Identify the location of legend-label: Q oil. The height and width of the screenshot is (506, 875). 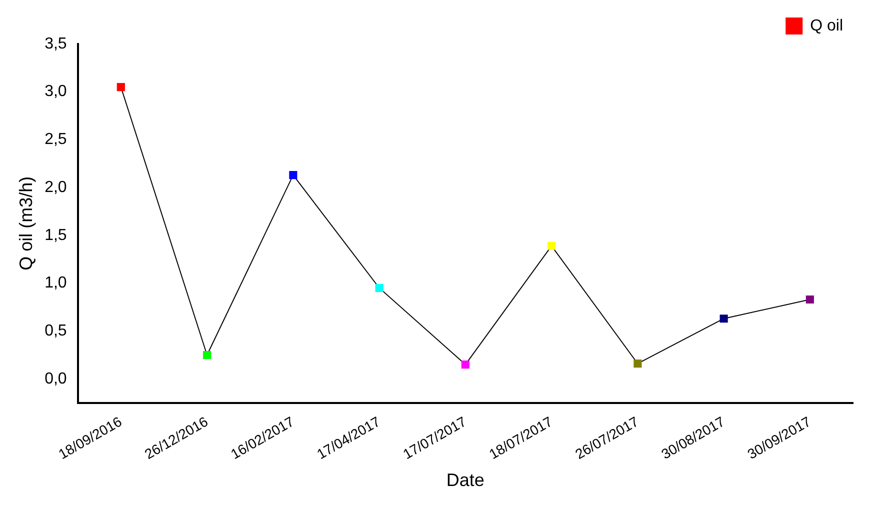
(827, 25).